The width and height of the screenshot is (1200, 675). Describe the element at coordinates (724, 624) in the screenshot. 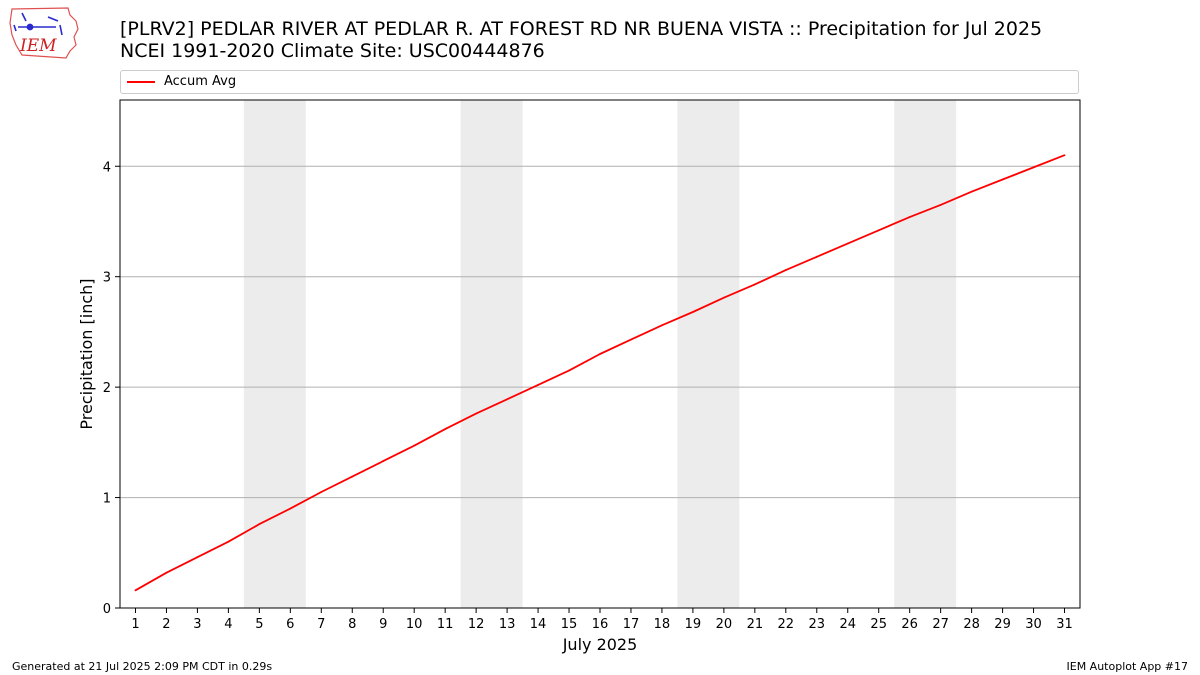

I see `x-tick-label: 20` at that location.